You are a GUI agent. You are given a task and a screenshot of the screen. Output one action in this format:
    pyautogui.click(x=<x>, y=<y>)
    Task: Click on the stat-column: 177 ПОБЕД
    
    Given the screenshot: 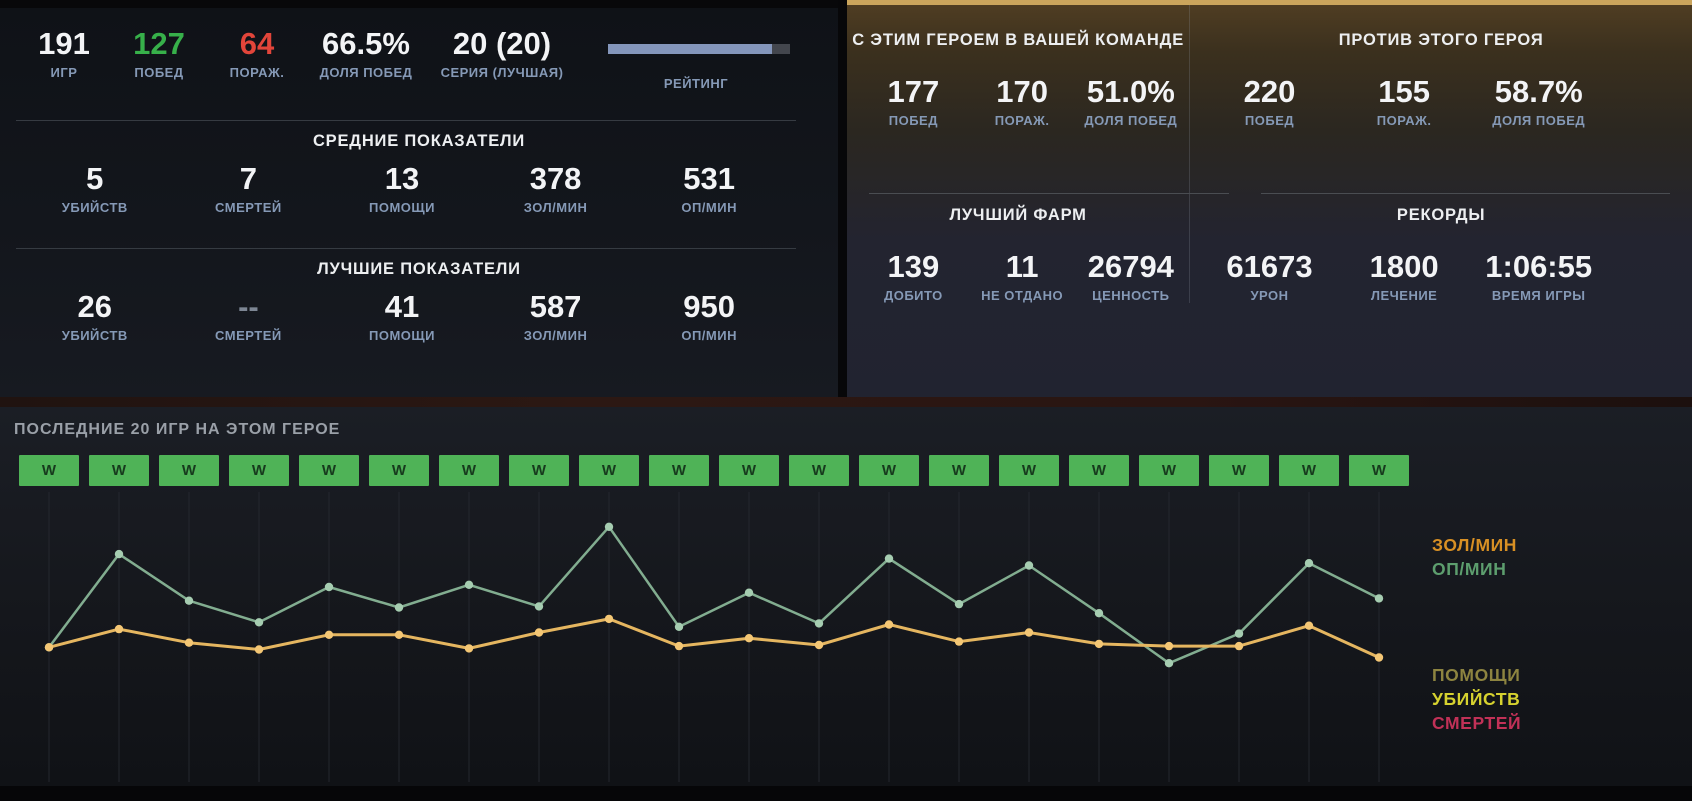 What is the action you would take?
    pyautogui.click(x=913, y=101)
    